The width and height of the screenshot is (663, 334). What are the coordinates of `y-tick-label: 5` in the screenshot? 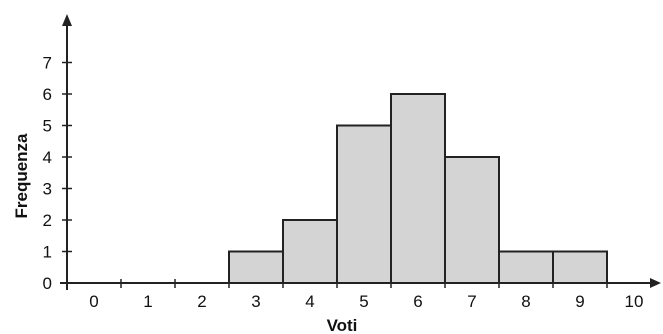 It's located at (47, 126).